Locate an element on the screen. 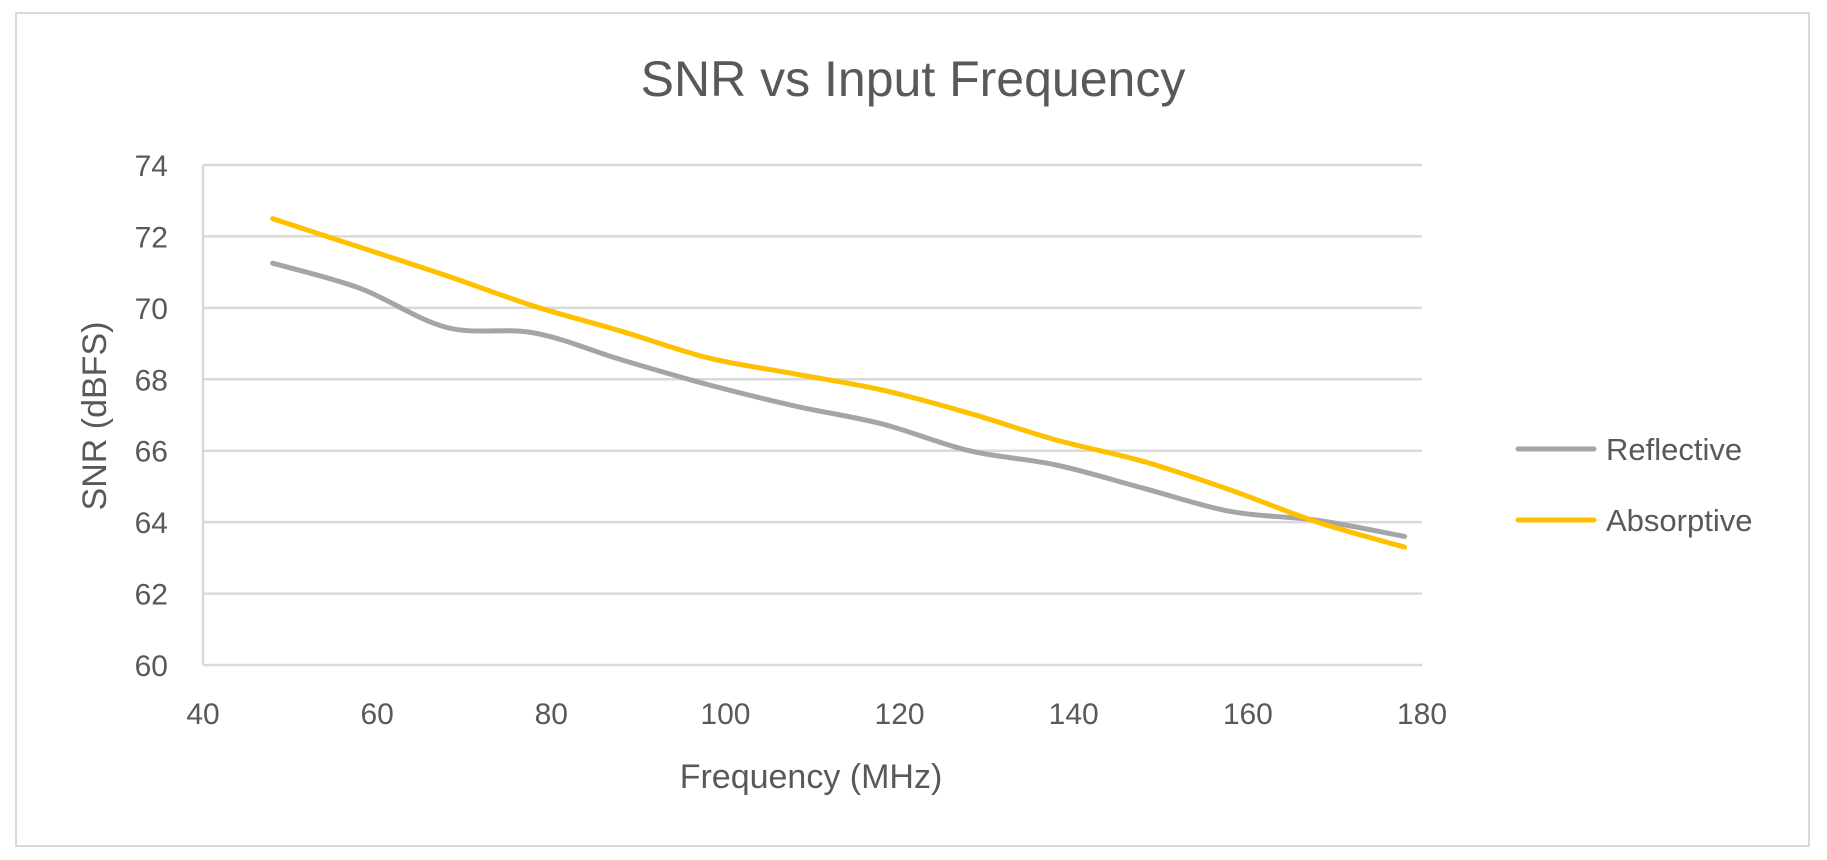  x-tick-label: 160 is located at coordinates (1248, 714).